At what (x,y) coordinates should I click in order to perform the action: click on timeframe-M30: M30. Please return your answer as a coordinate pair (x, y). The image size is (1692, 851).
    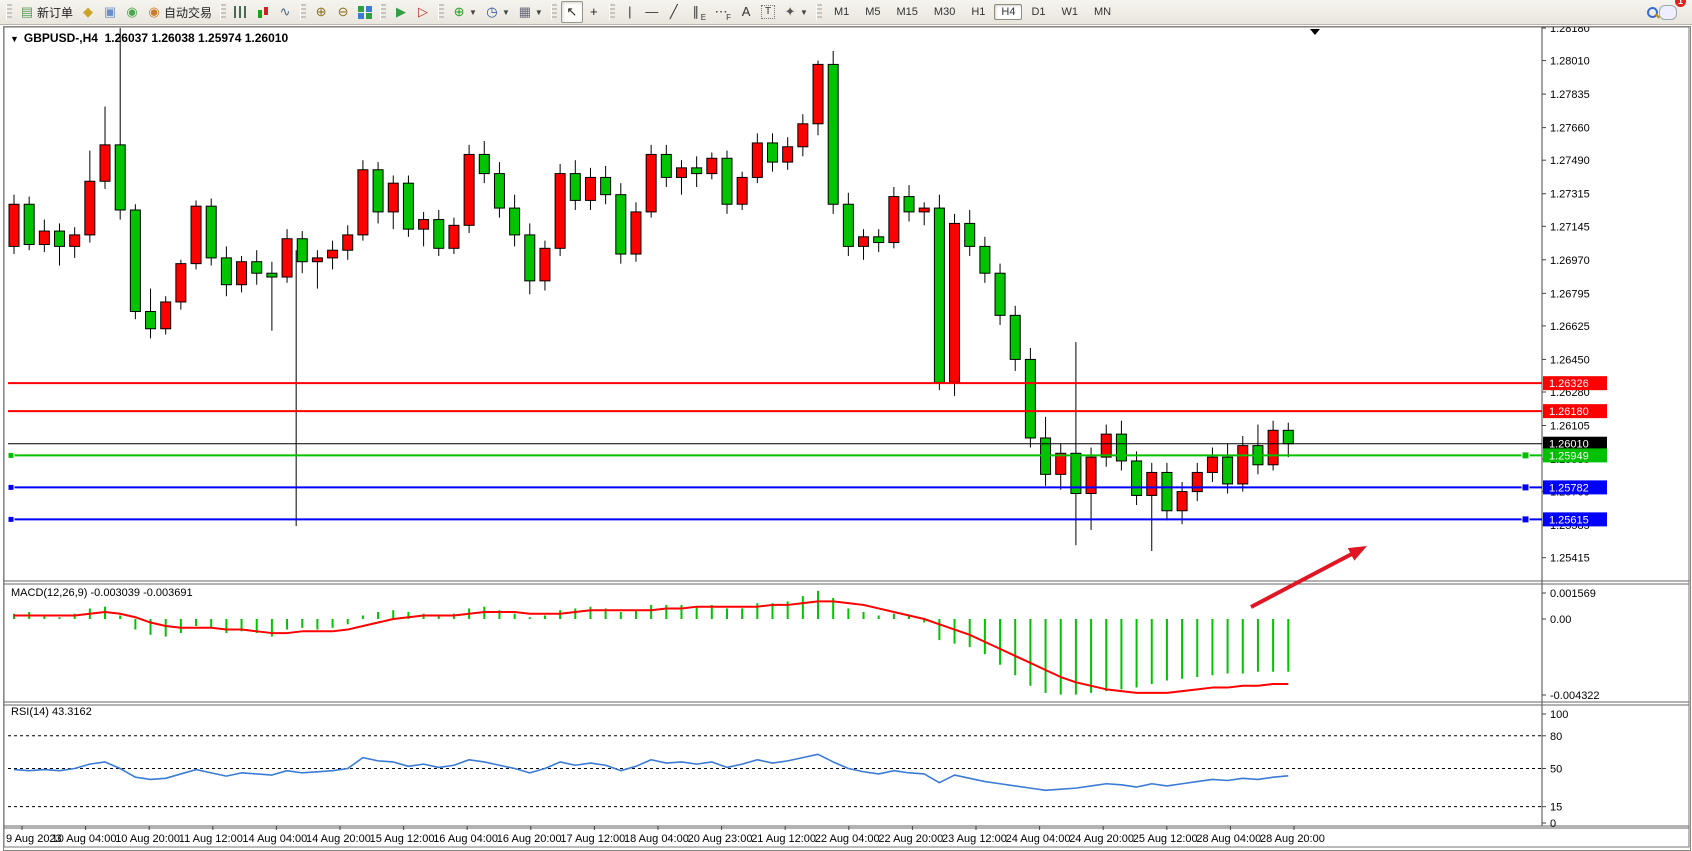
    Looking at the image, I should click on (944, 12).